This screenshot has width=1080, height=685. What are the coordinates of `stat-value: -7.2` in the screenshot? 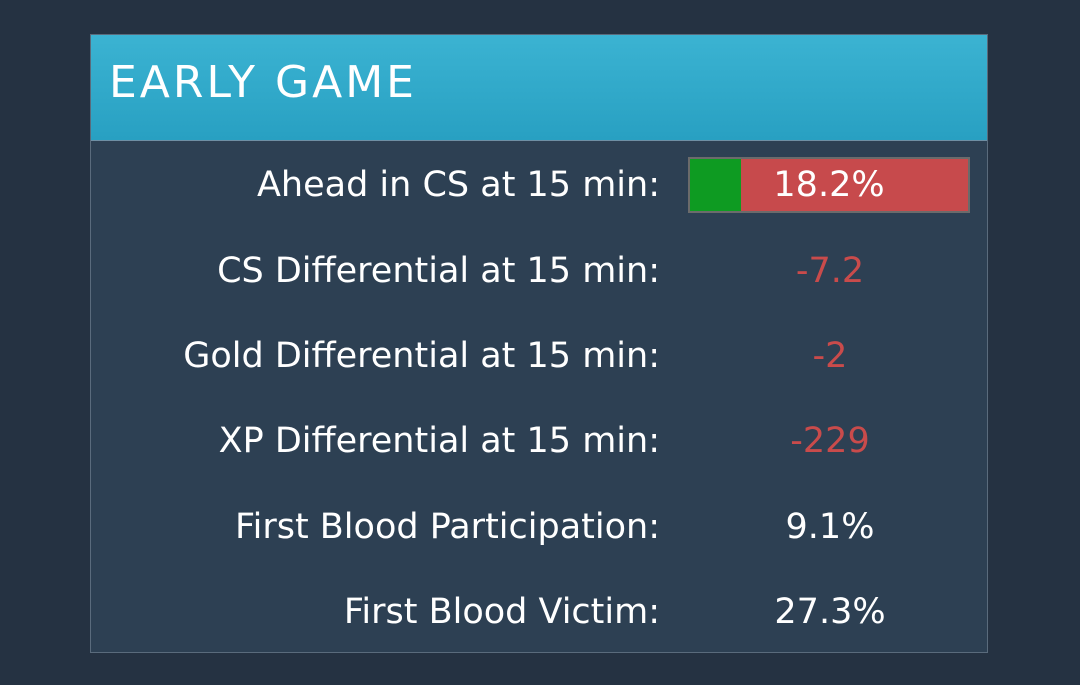 It's located at (830, 271).